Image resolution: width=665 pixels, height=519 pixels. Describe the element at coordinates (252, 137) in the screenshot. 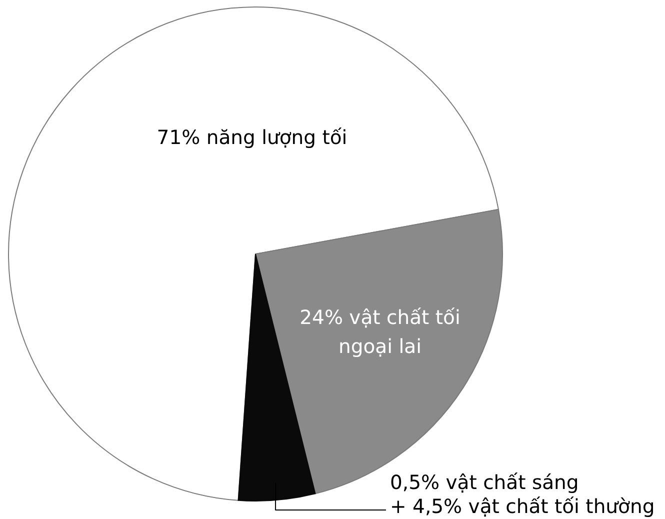

I see `slice-label: 71% năng lượng tối` at that location.